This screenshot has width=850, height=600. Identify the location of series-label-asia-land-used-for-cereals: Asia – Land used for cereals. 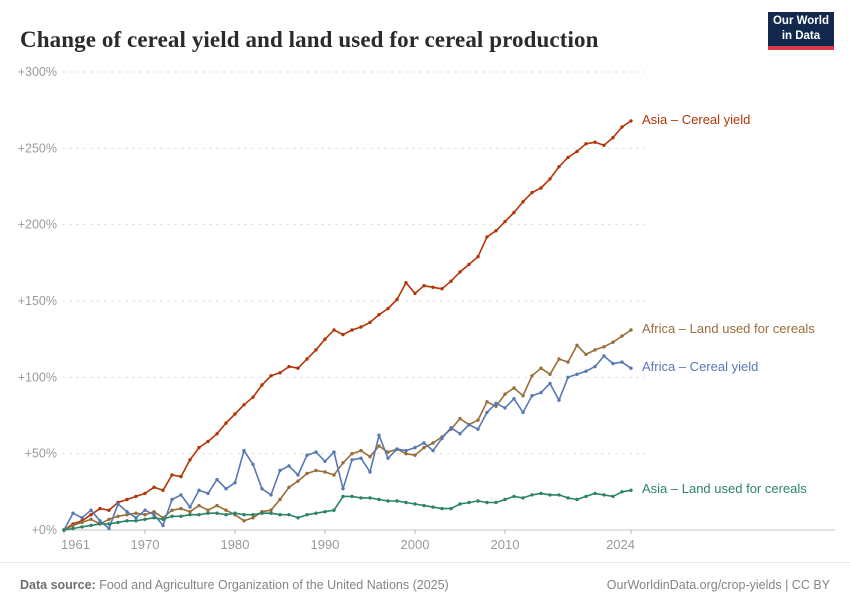
(724, 489).